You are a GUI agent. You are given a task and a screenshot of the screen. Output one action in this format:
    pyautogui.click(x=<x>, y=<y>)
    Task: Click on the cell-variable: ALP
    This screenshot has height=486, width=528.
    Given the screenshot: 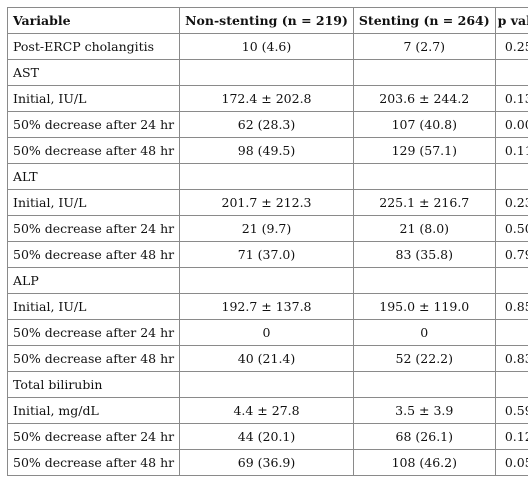 What is the action you would take?
    pyautogui.click(x=93, y=280)
    